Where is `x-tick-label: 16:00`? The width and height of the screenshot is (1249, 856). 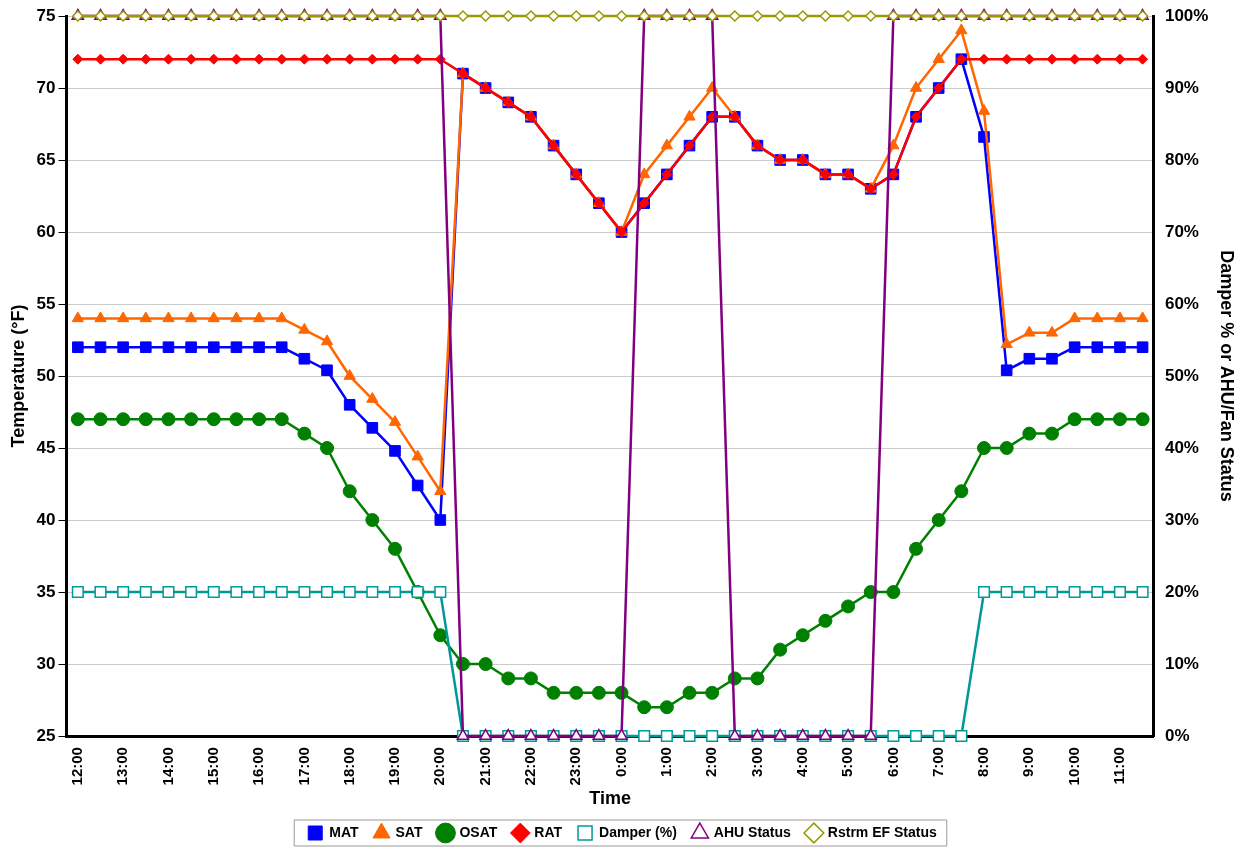 x-tick-label: 16:00 is located at coordinates (258, 766).